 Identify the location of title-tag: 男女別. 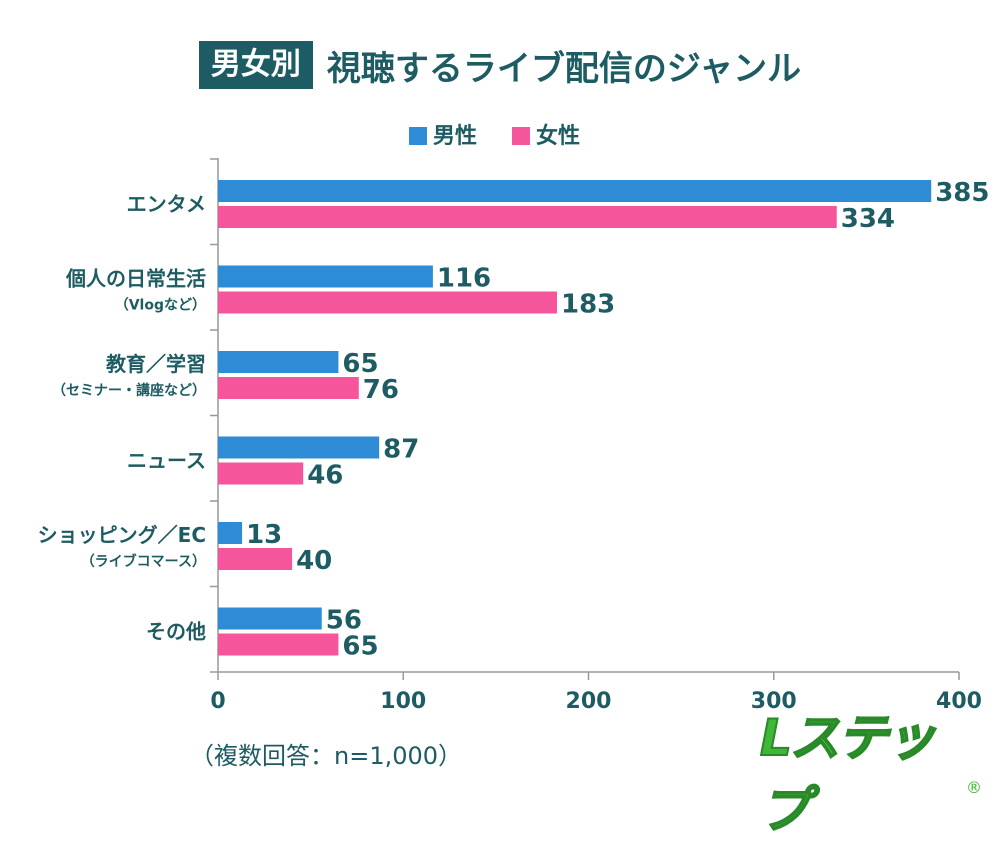
(255, 65).